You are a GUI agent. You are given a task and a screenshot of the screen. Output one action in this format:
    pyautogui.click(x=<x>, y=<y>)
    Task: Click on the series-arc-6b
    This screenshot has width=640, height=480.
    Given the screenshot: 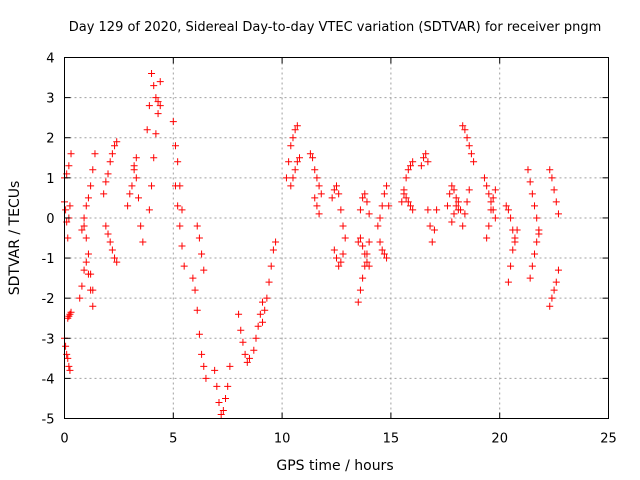 What is the action you would take?
    pyautogui.click(x=179, y=226)
    